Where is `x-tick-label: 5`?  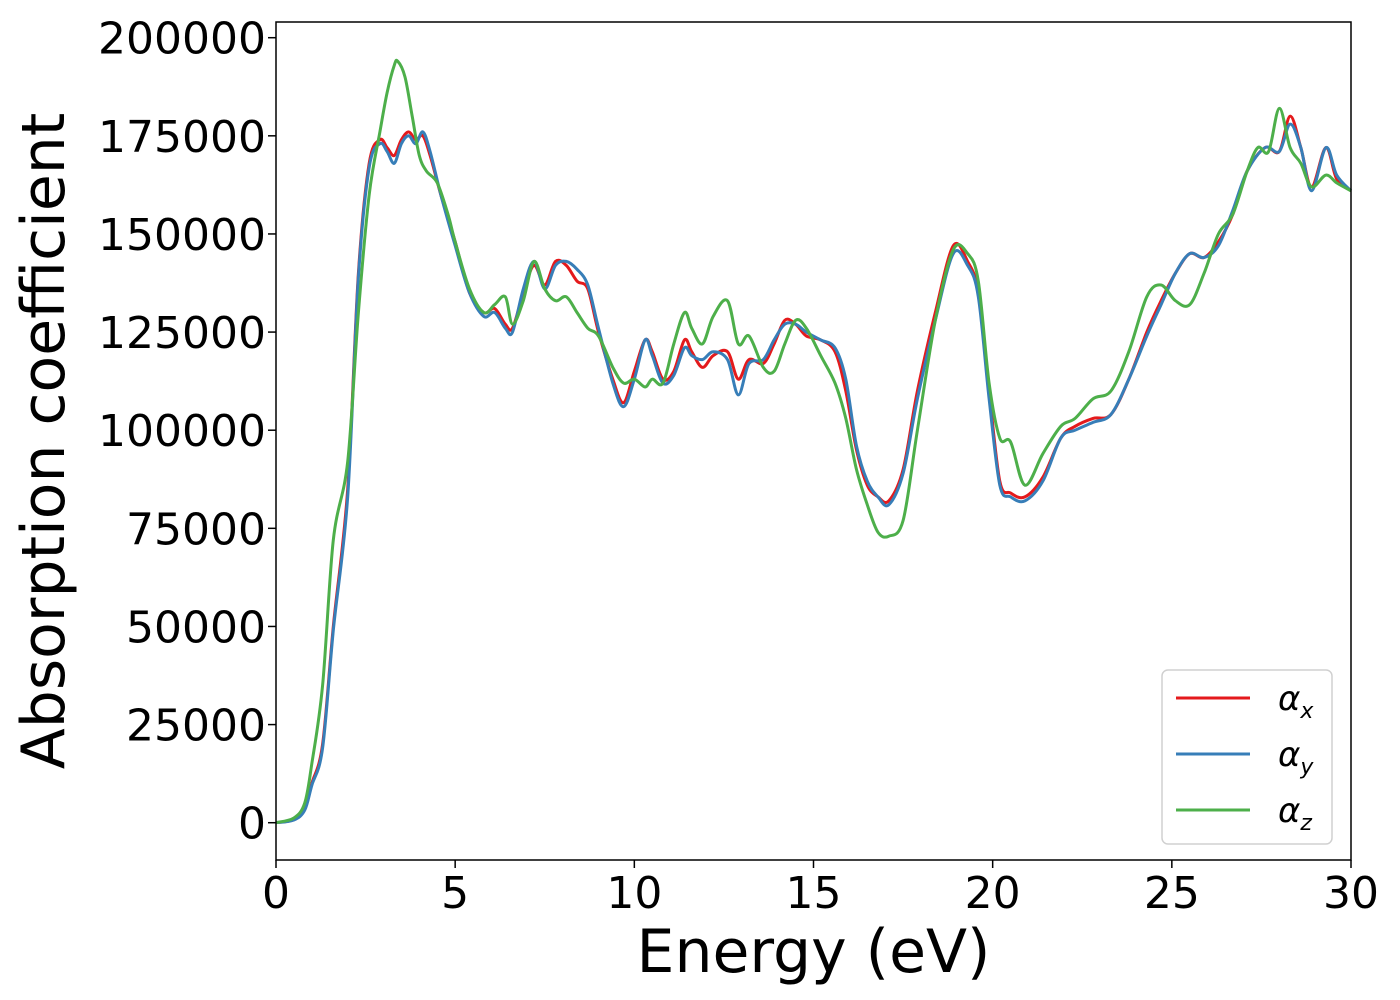
x-tick-label: 5 is located at coordinates (455, 893).